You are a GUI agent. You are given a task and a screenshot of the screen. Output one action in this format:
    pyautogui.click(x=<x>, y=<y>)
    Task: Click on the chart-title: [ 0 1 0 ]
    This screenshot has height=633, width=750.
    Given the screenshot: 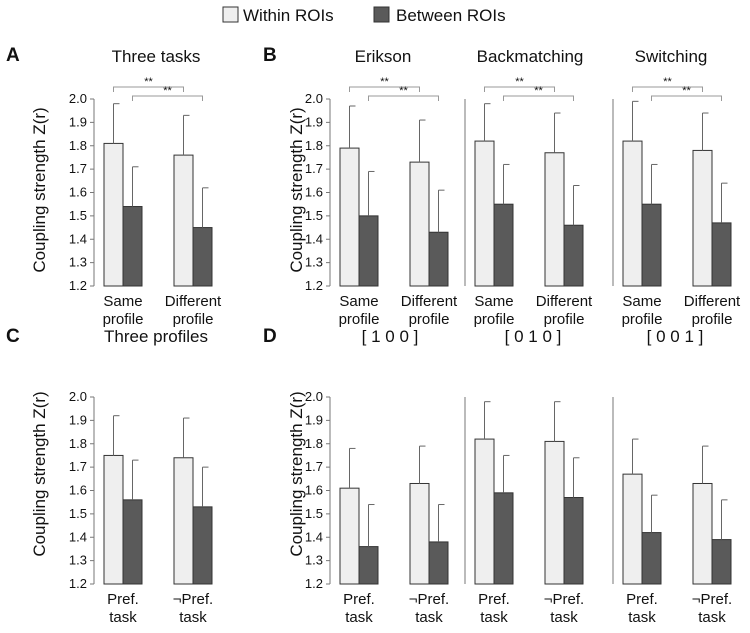 What is the action you would take?
    pyautogui.click(x=533, y=336)
    